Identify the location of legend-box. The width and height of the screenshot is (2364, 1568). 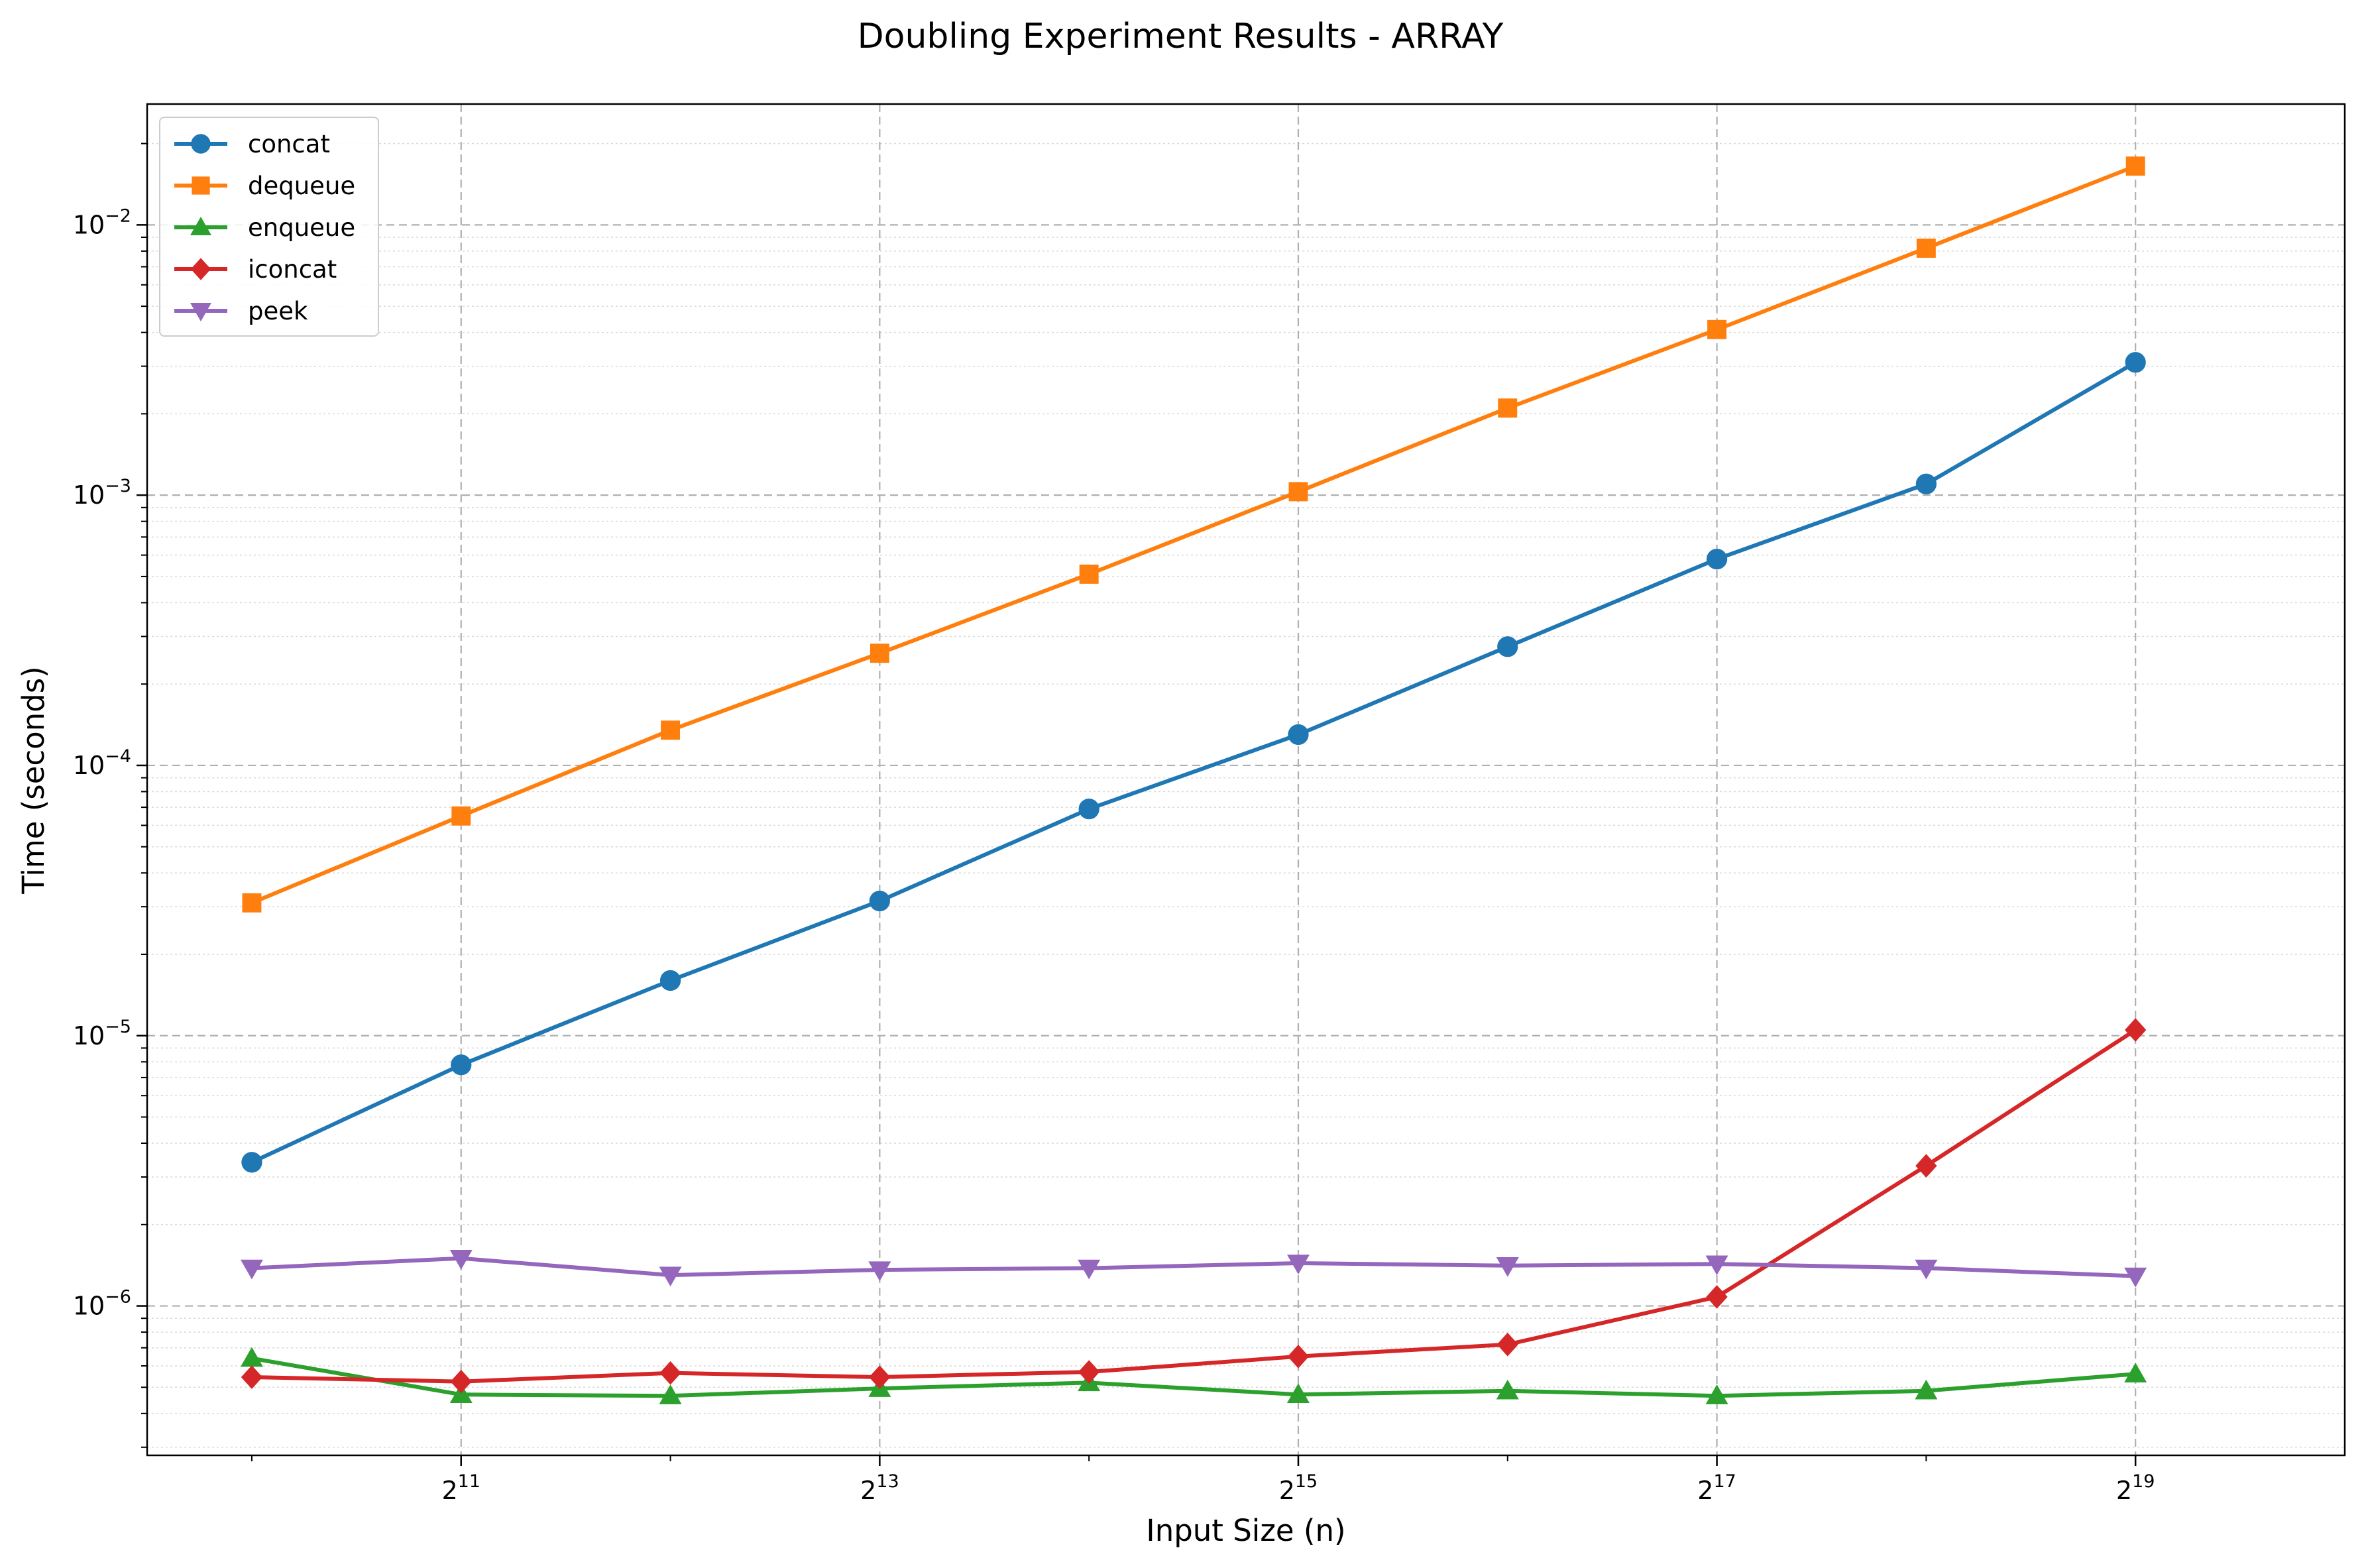
(269, 227).